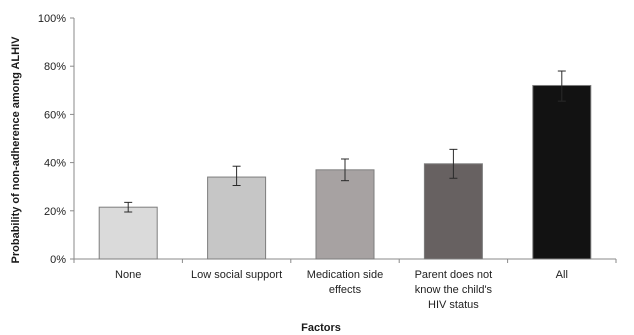  Describe the element at coordinates (562, 275) in the screenshot. I see `x-tick-label: All` at that location.